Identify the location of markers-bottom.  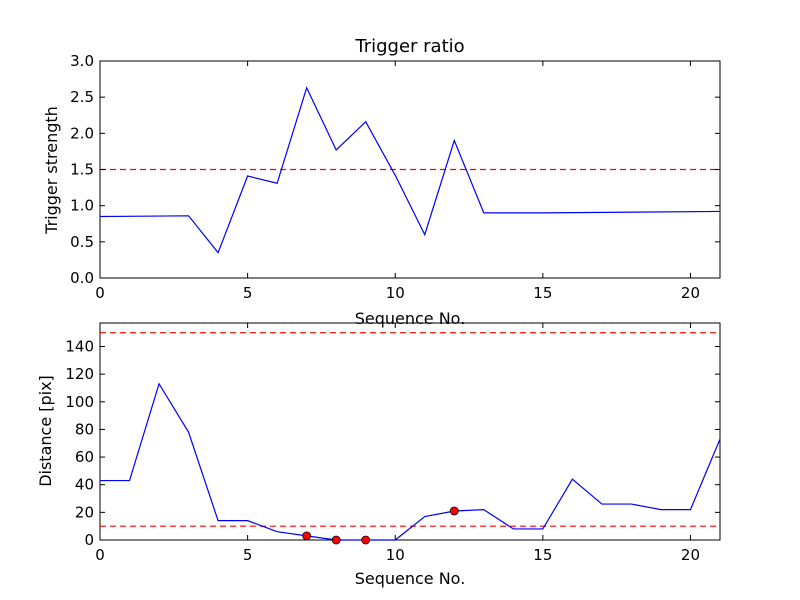
(380, 525).